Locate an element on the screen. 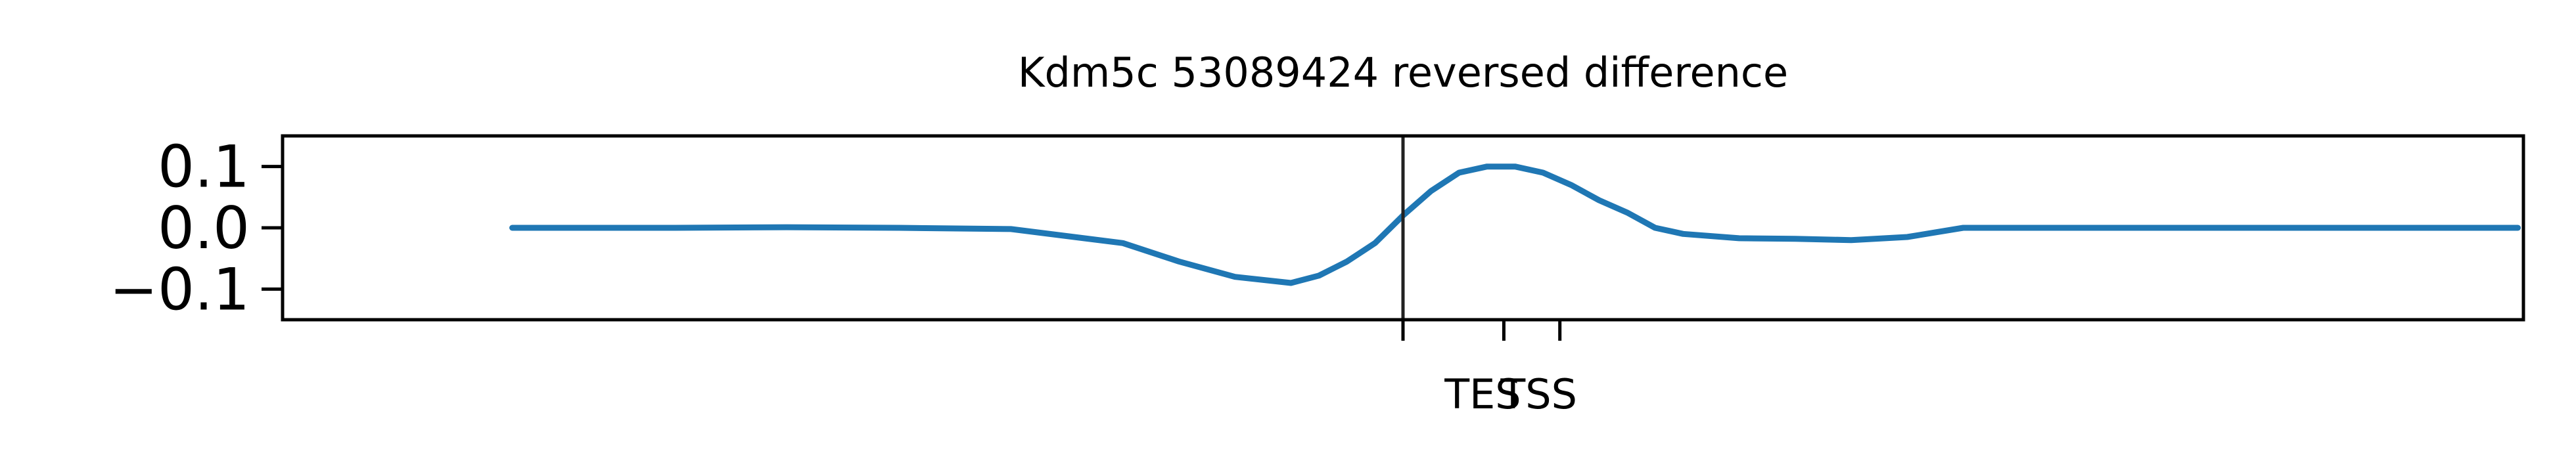  x-tick-label: TES is located at coordinates (1483, 394).